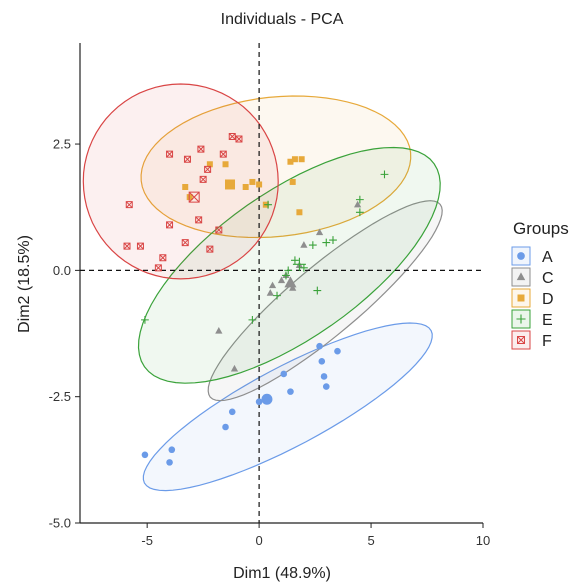  What do you see at coordinates (290, 282) in the screenshot?
I see `centroid-group-c` at bounding box center [290, 282].